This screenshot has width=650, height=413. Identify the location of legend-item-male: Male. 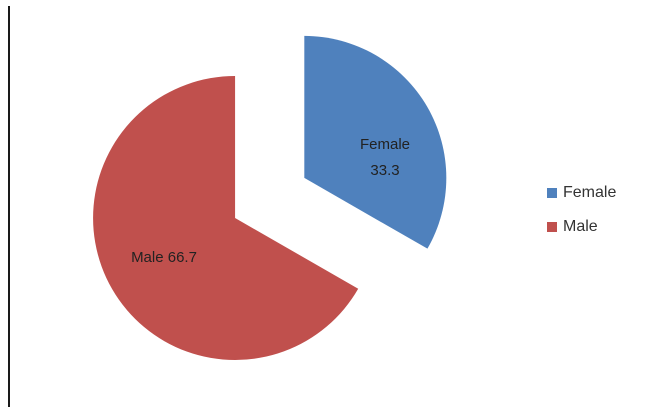
(597, 227).